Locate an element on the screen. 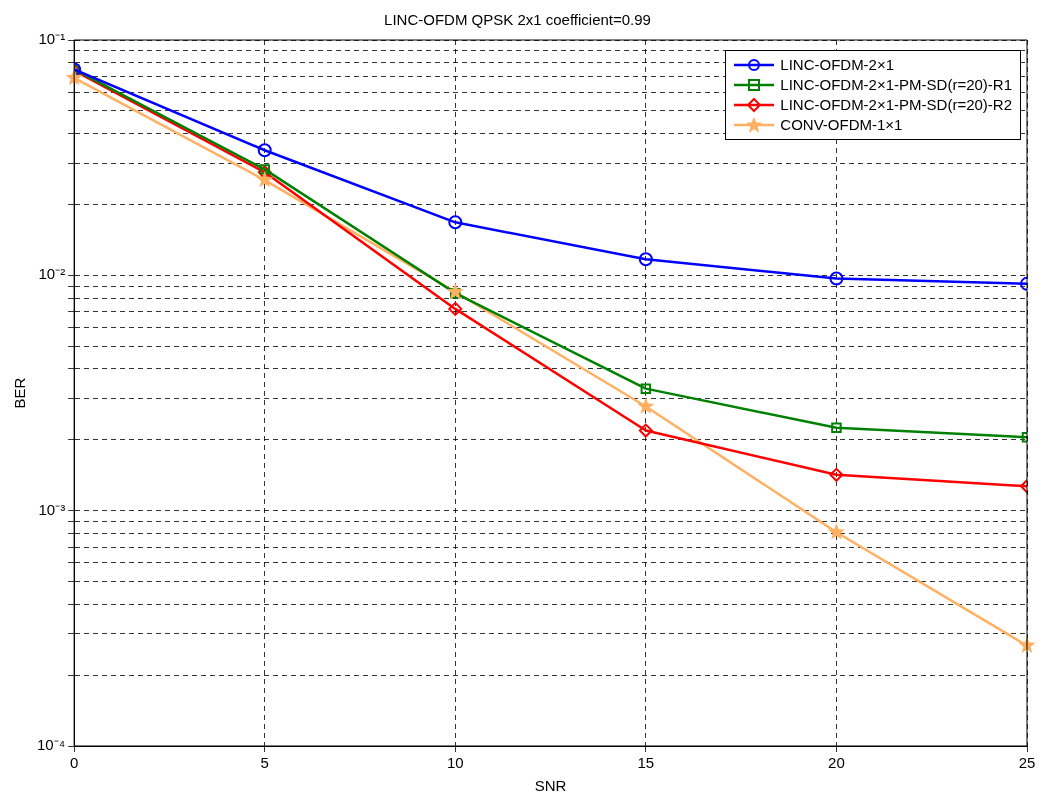 The height and width of the screenshot is (807, 1049). x-tick-label: 10 is located at coordinates (455, 763).